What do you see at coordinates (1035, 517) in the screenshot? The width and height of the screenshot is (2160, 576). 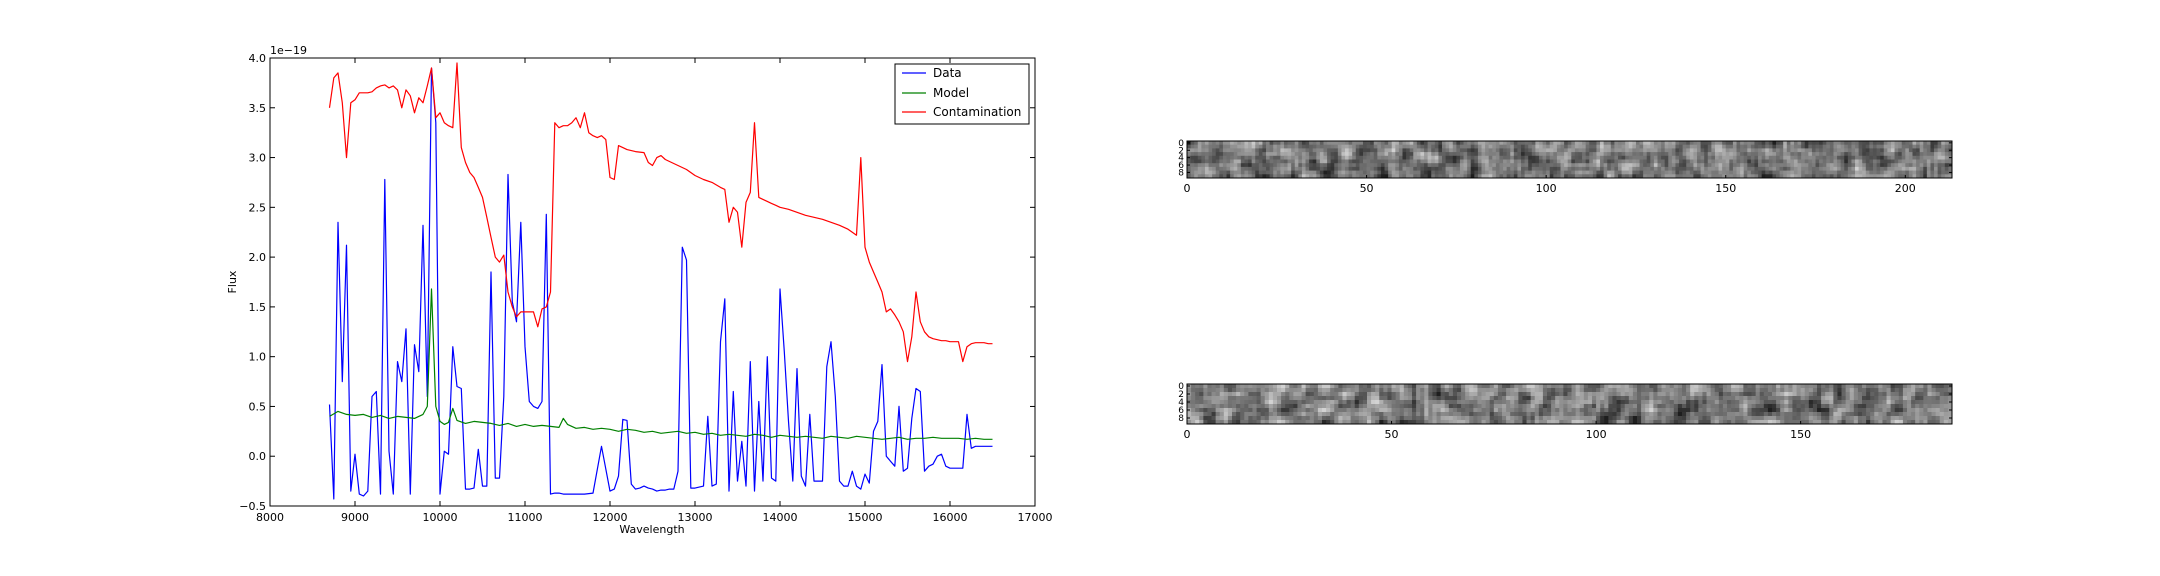 I see `x-tick-label: 17000` at bounding box center [1035, 517].